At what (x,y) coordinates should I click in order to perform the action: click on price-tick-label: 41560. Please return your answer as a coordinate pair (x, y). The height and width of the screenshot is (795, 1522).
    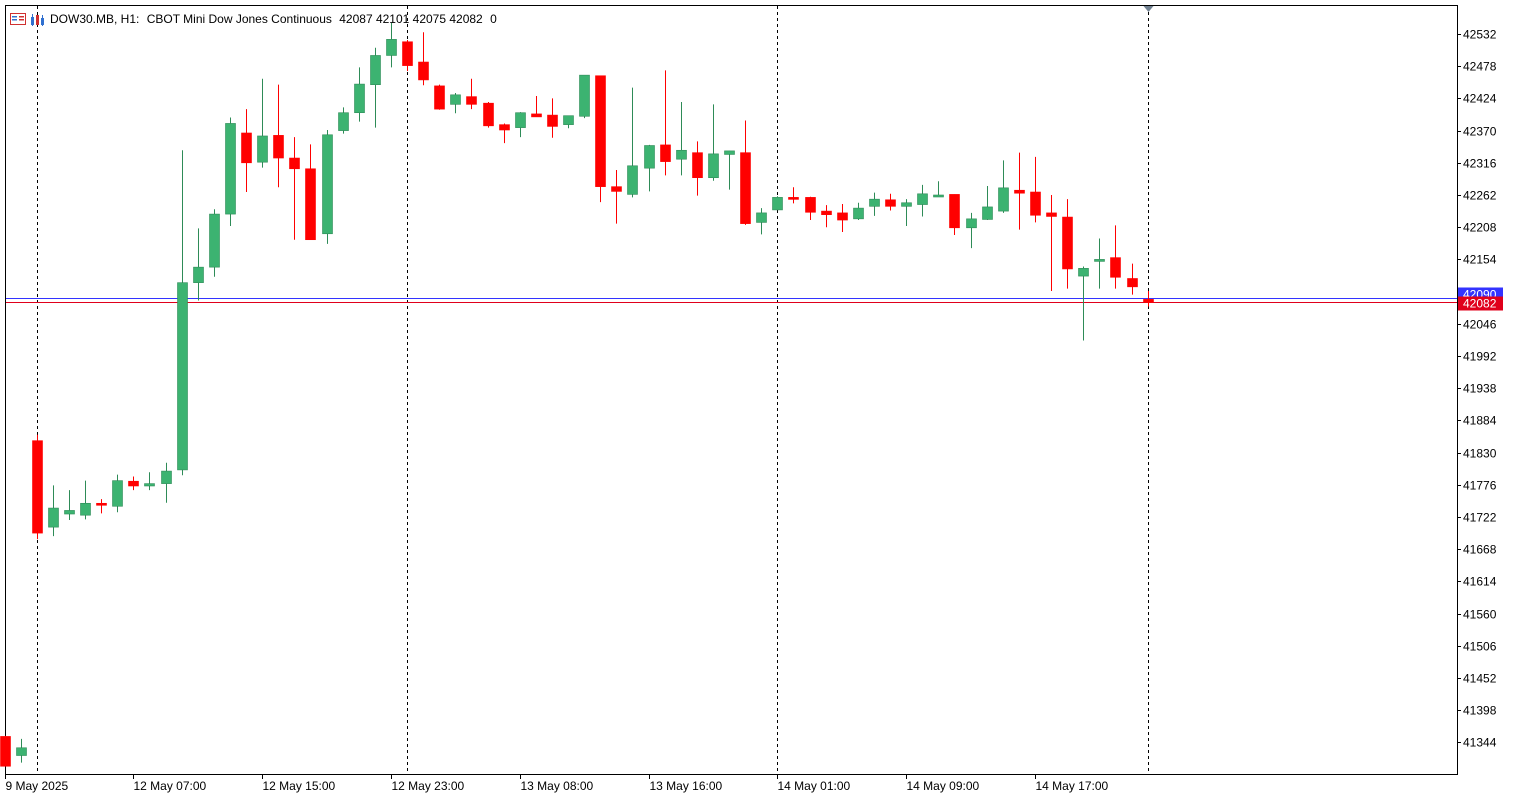
    Looking at the image, I should click on (1480, 615).